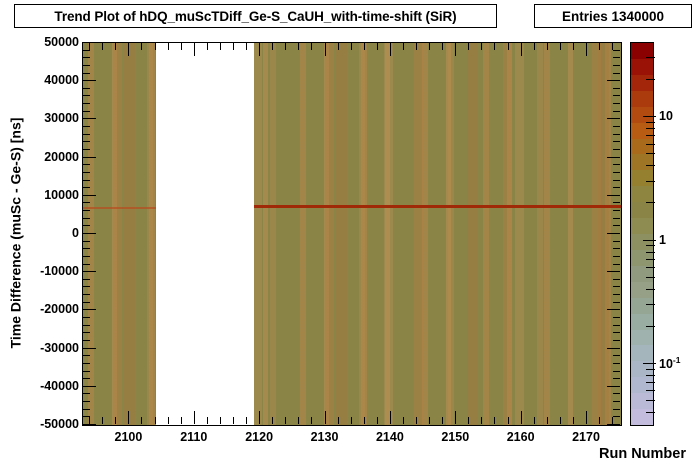 This screenshot has height=472, width=696. What do you see at coordinates (61, 118) in the screenshot?
I see `y-axis-tick-label: 30000` at bounding box center [61, 118].